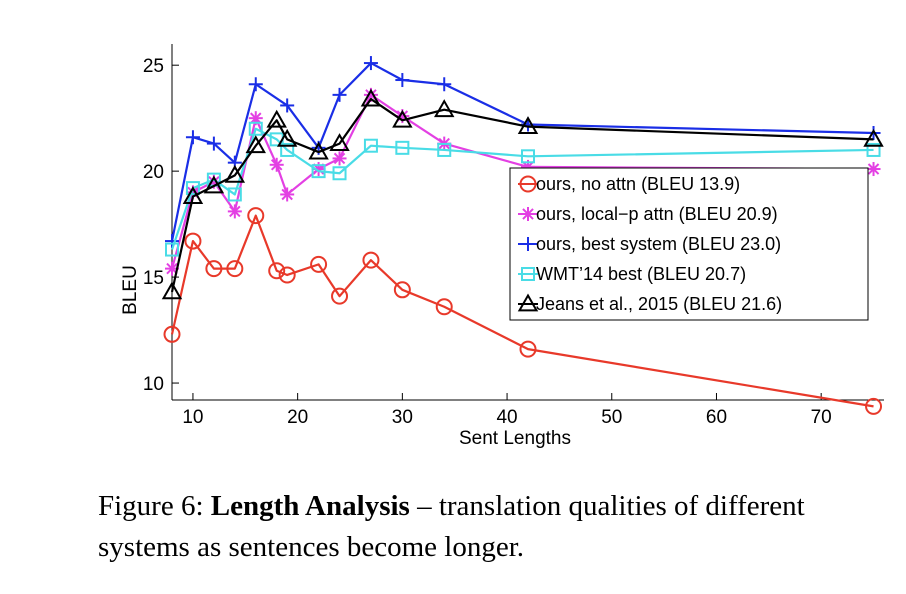 This screenshot has width=906, height=594. What do you see at coordinates (153, 66) in the screenshot?
I see `y-tick-label: 25` at bounding box center [153, 66].